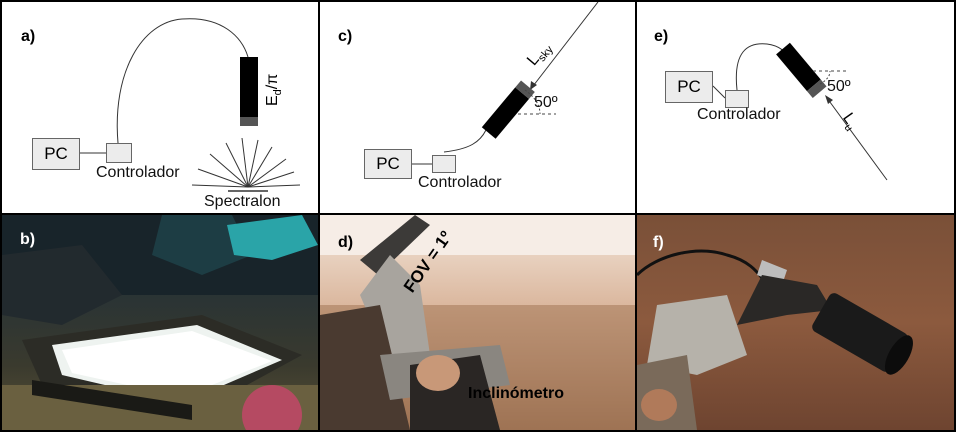 The image size is (956, 432). What do you see at coordinates (505, 83) in the screenshot?
I see `panel-c-drawing` at bounding box center [505, 83].